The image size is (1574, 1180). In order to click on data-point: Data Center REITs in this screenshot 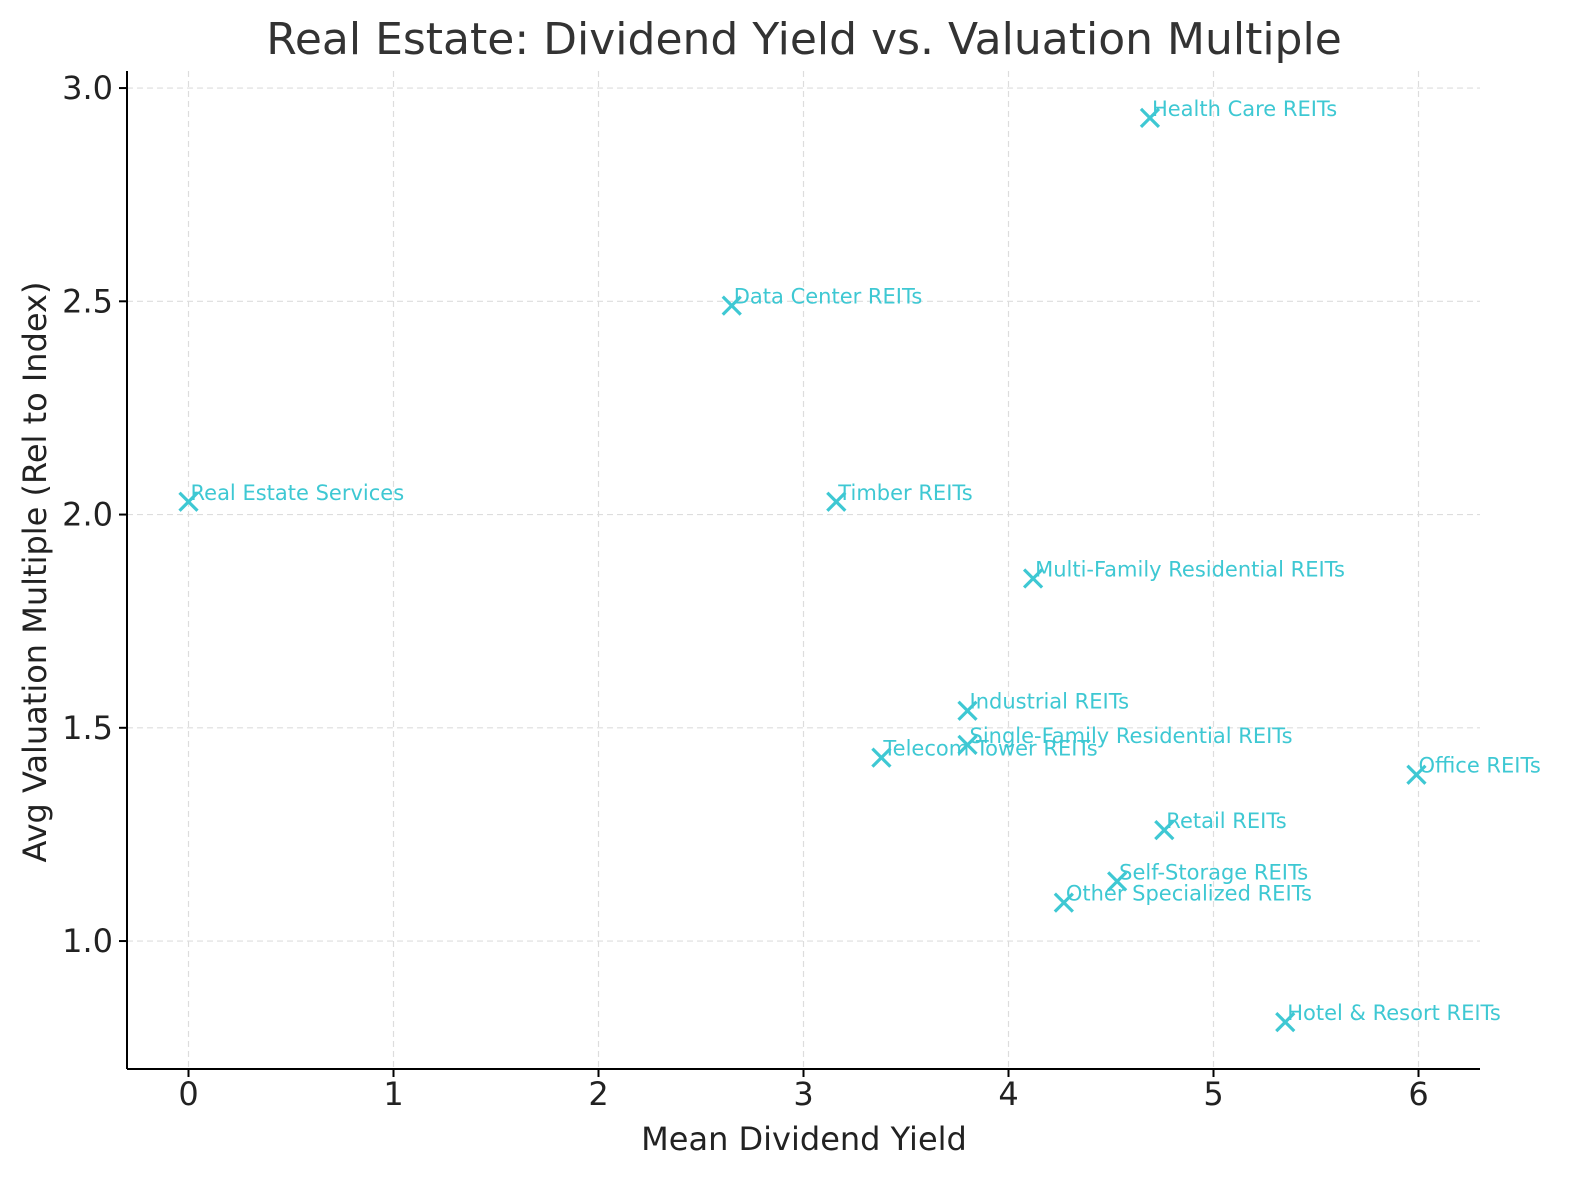, I will do `click(822, 300)`.